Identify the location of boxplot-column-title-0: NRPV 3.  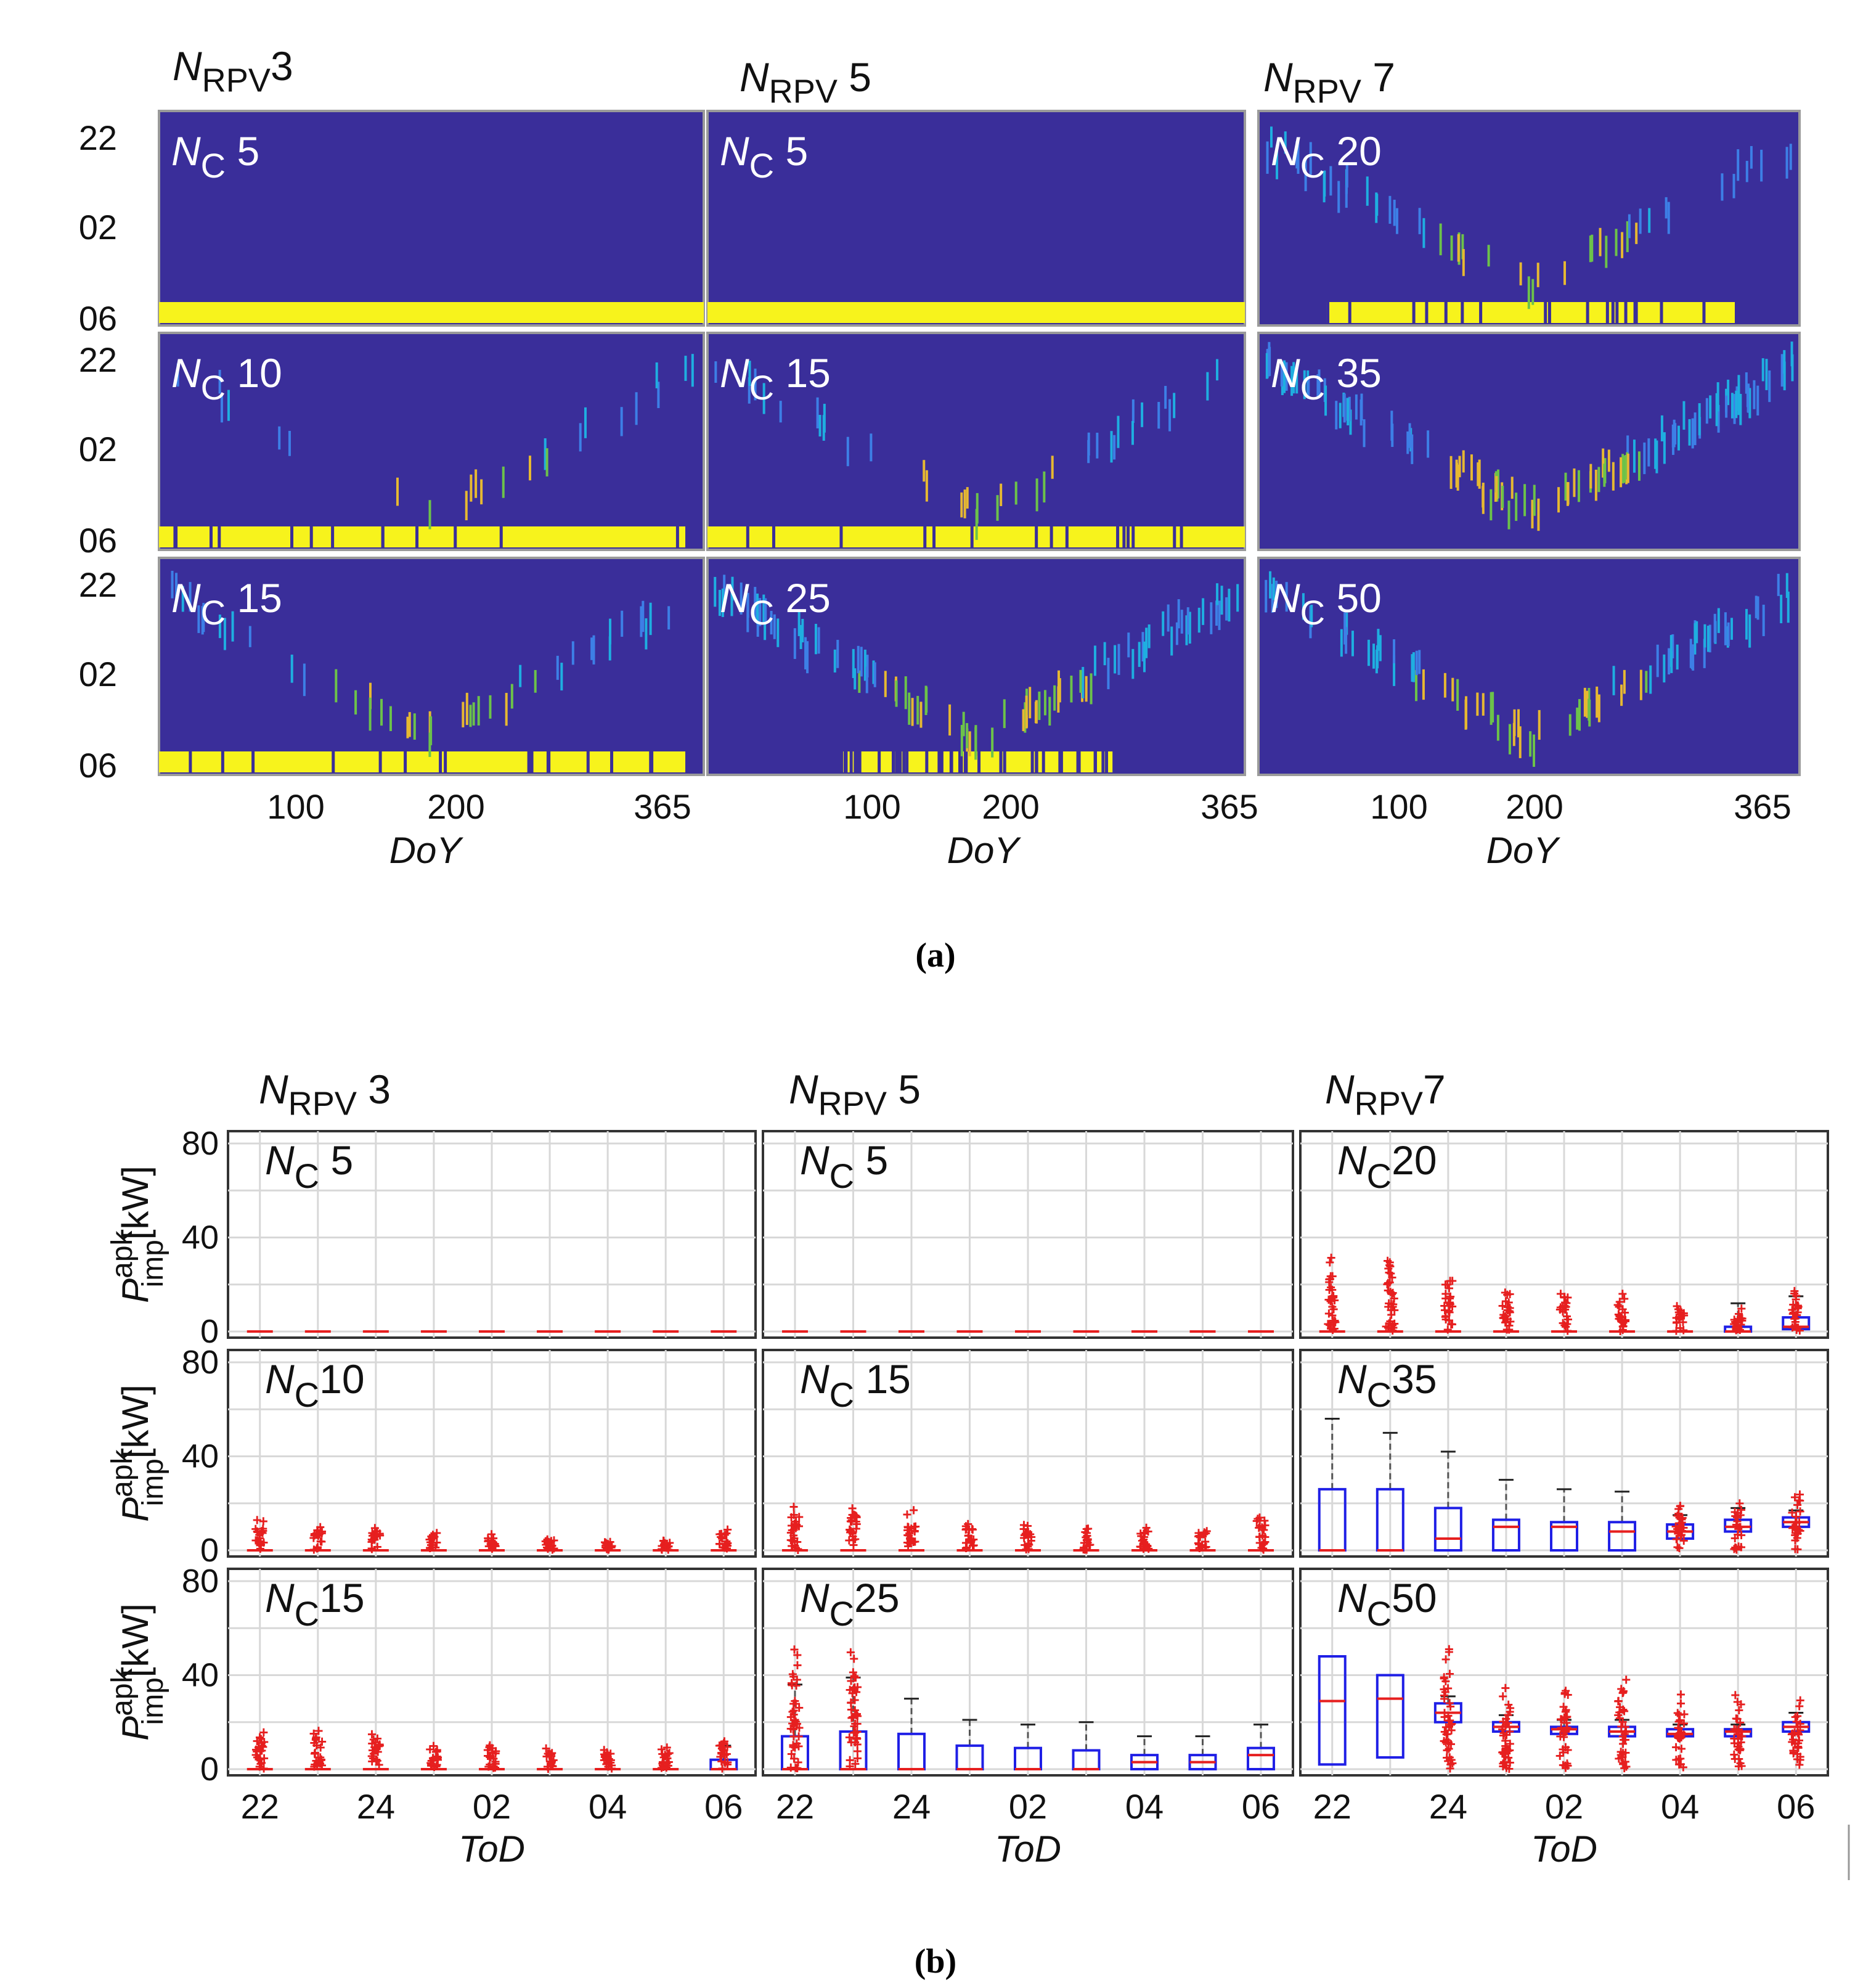
(325, 1094).